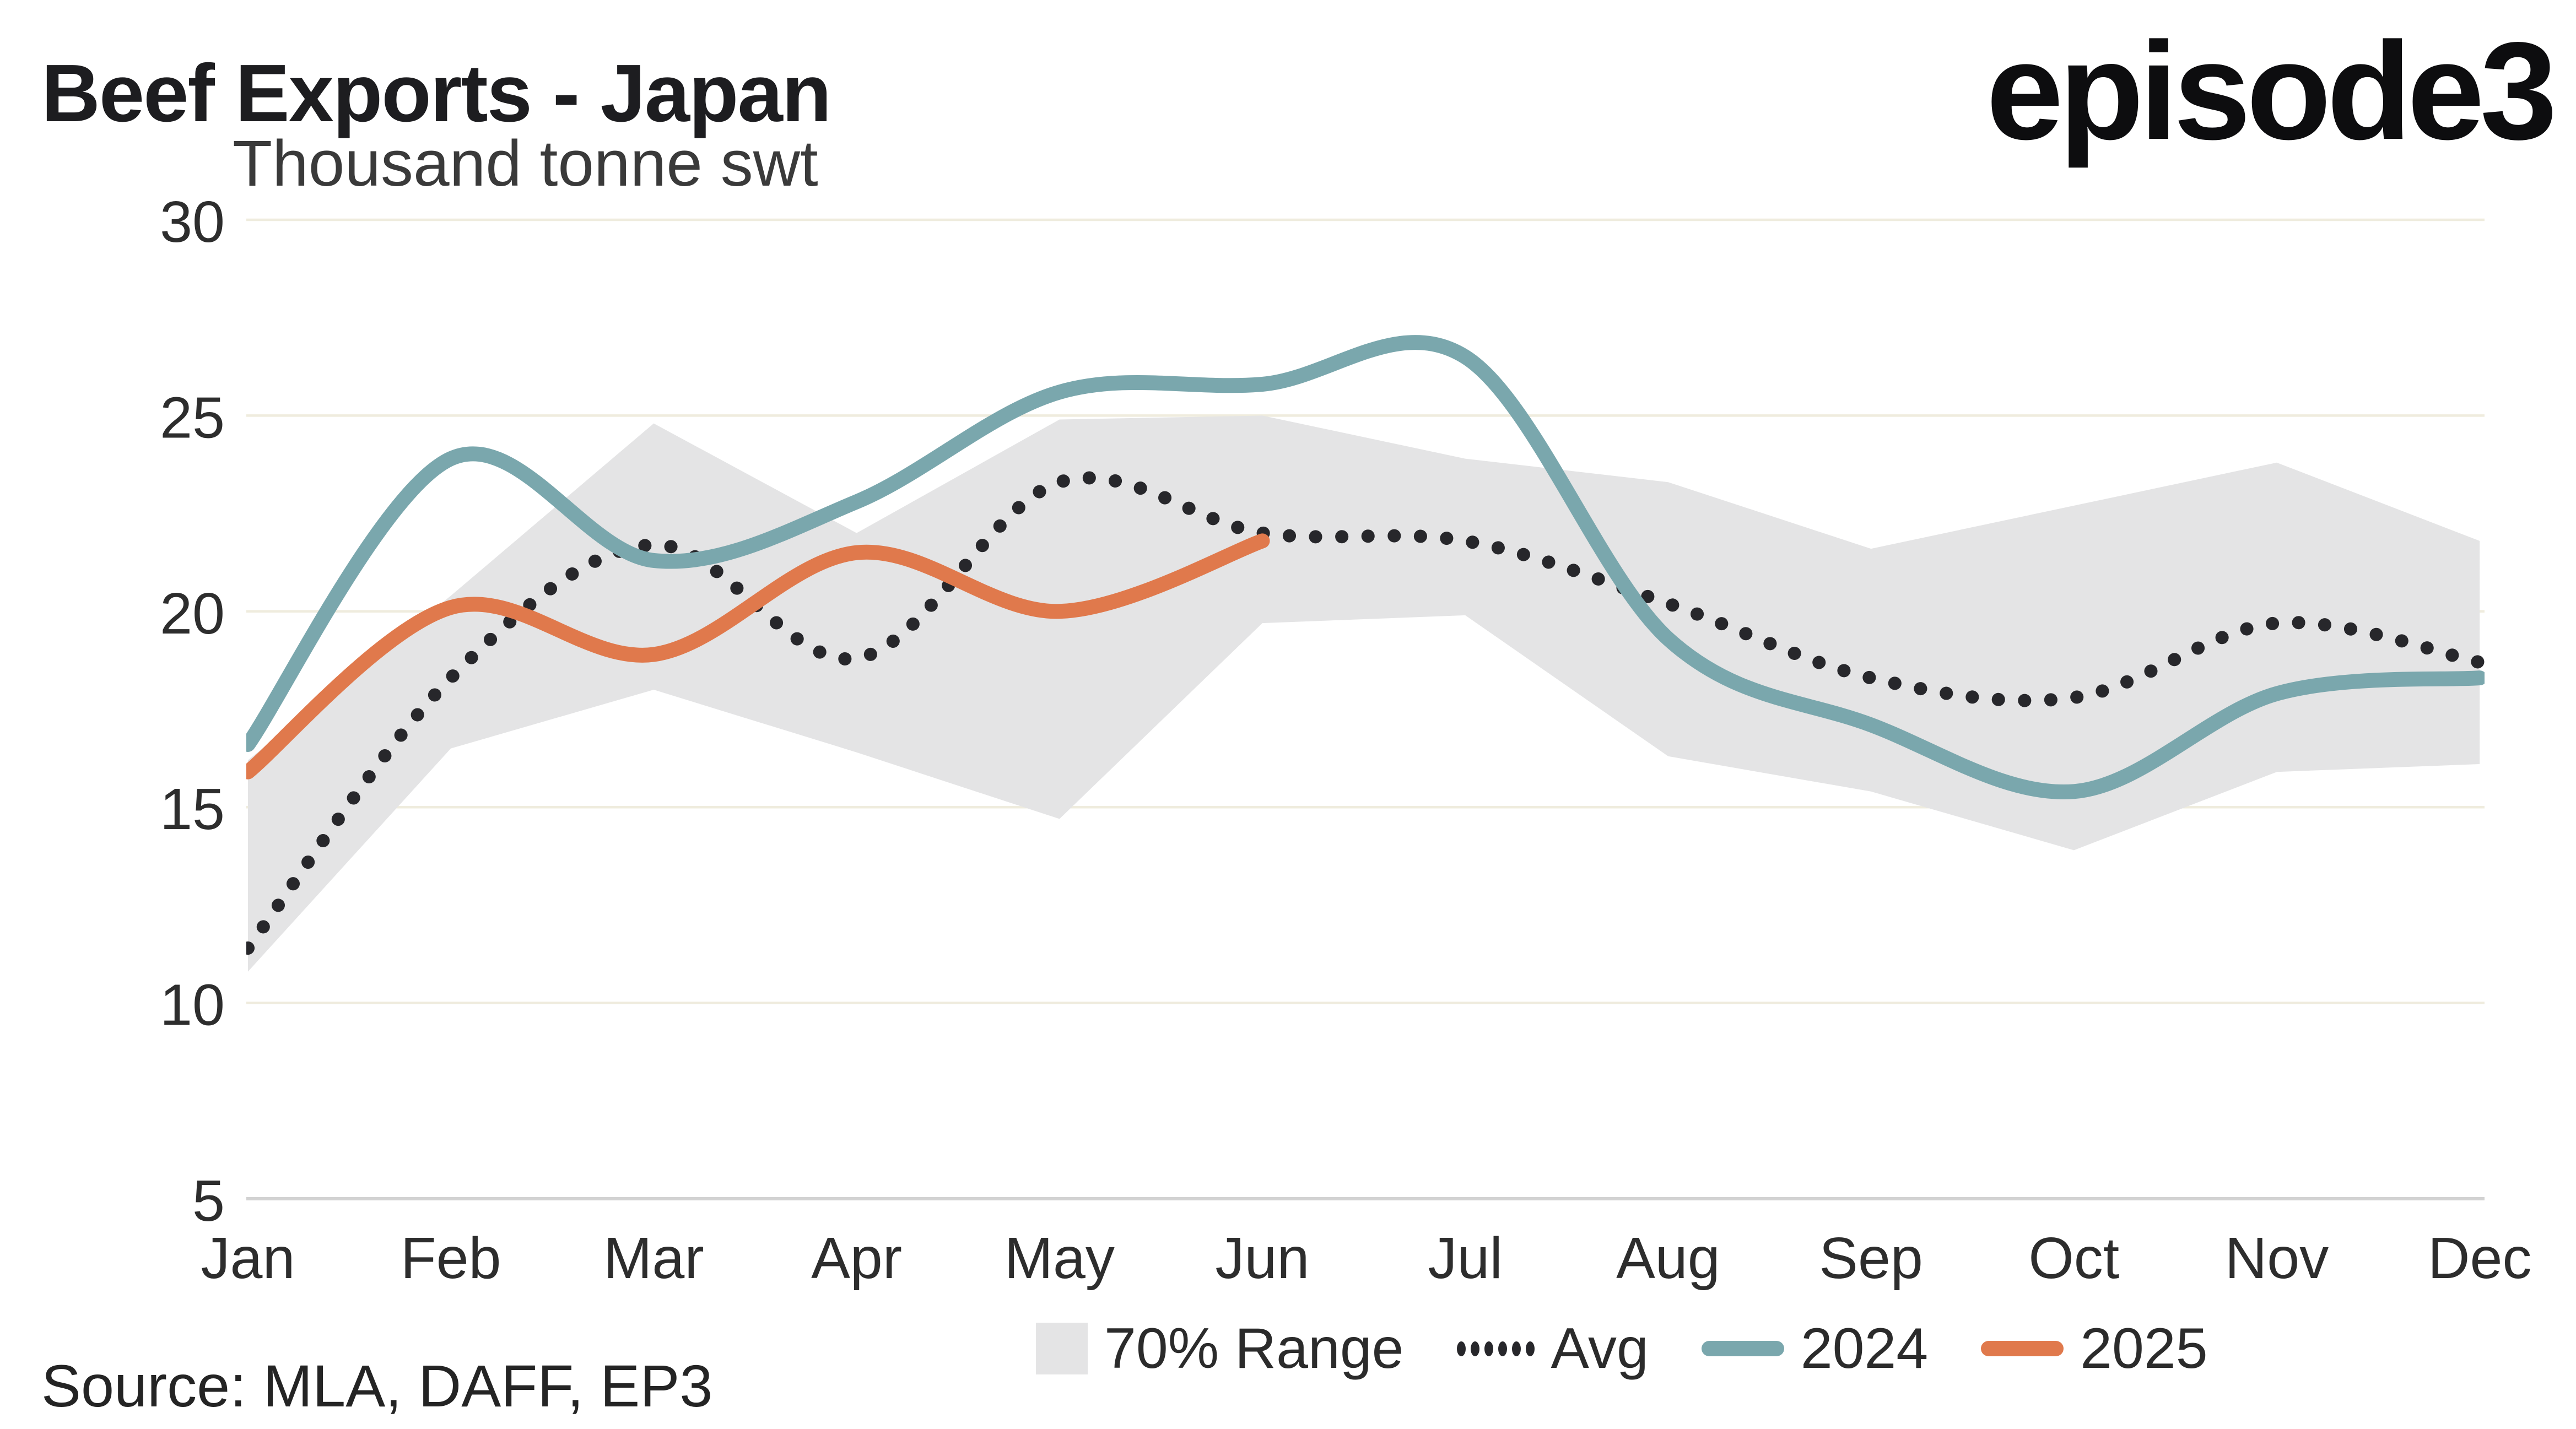 This screenshot has height=1429, width=2576. I want to click on y-tick-label: 15, so click(192, 809).